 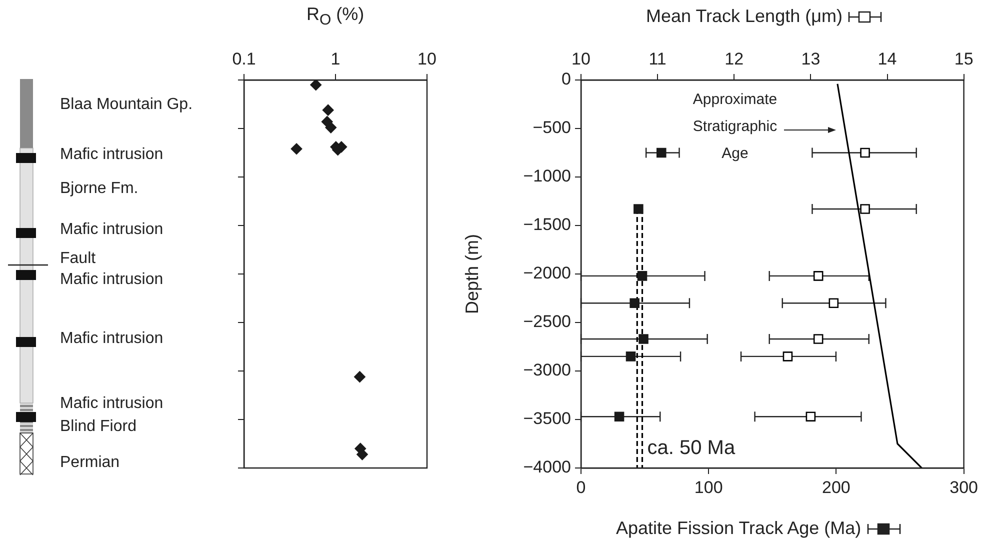 I want to click on x2-tick-label: 13, so click(x=810, y=58).